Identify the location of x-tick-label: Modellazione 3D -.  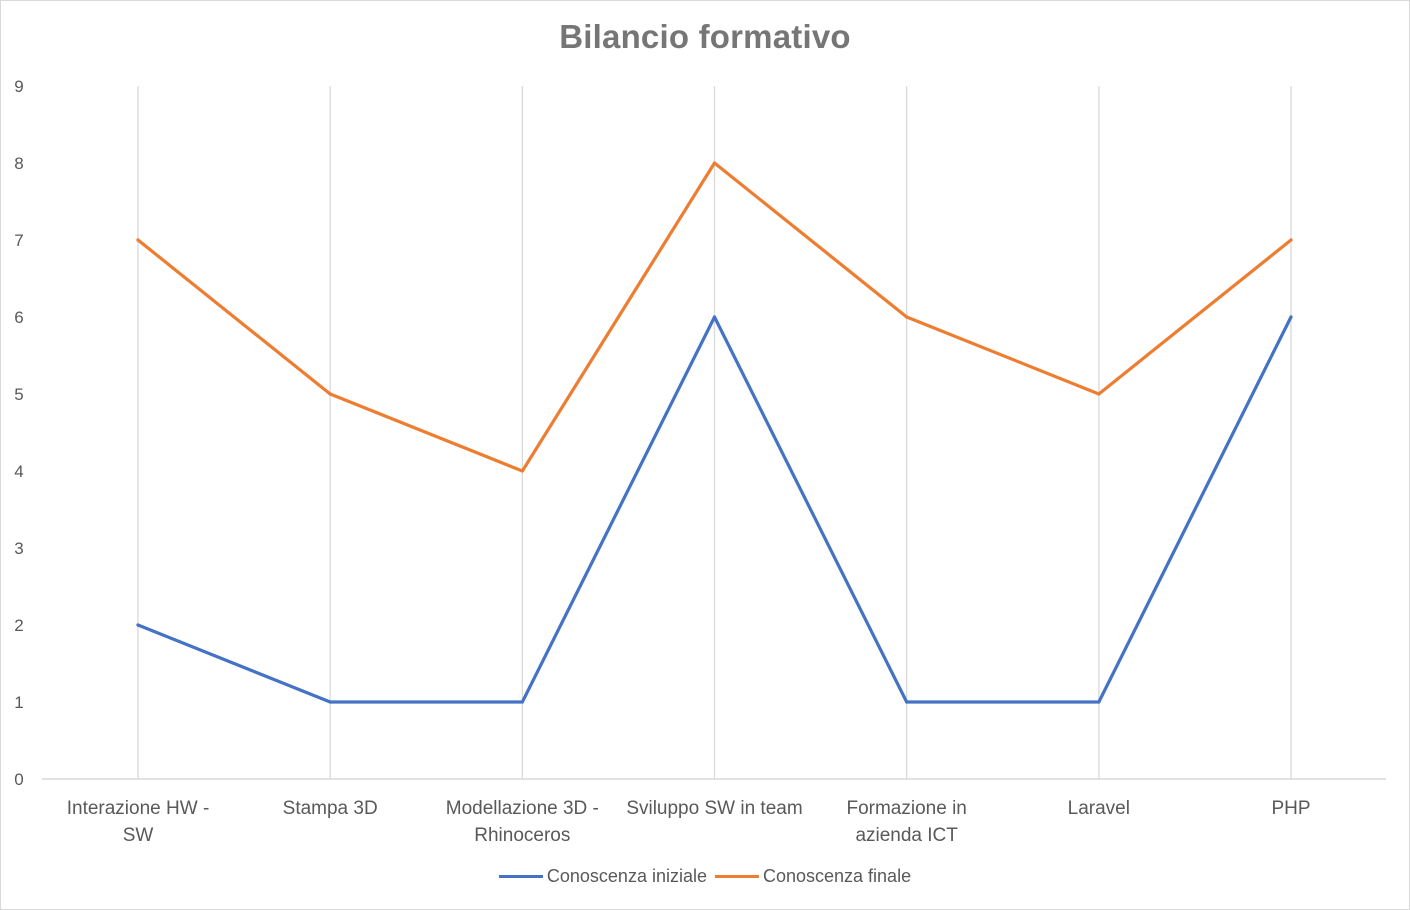
(522, 808).